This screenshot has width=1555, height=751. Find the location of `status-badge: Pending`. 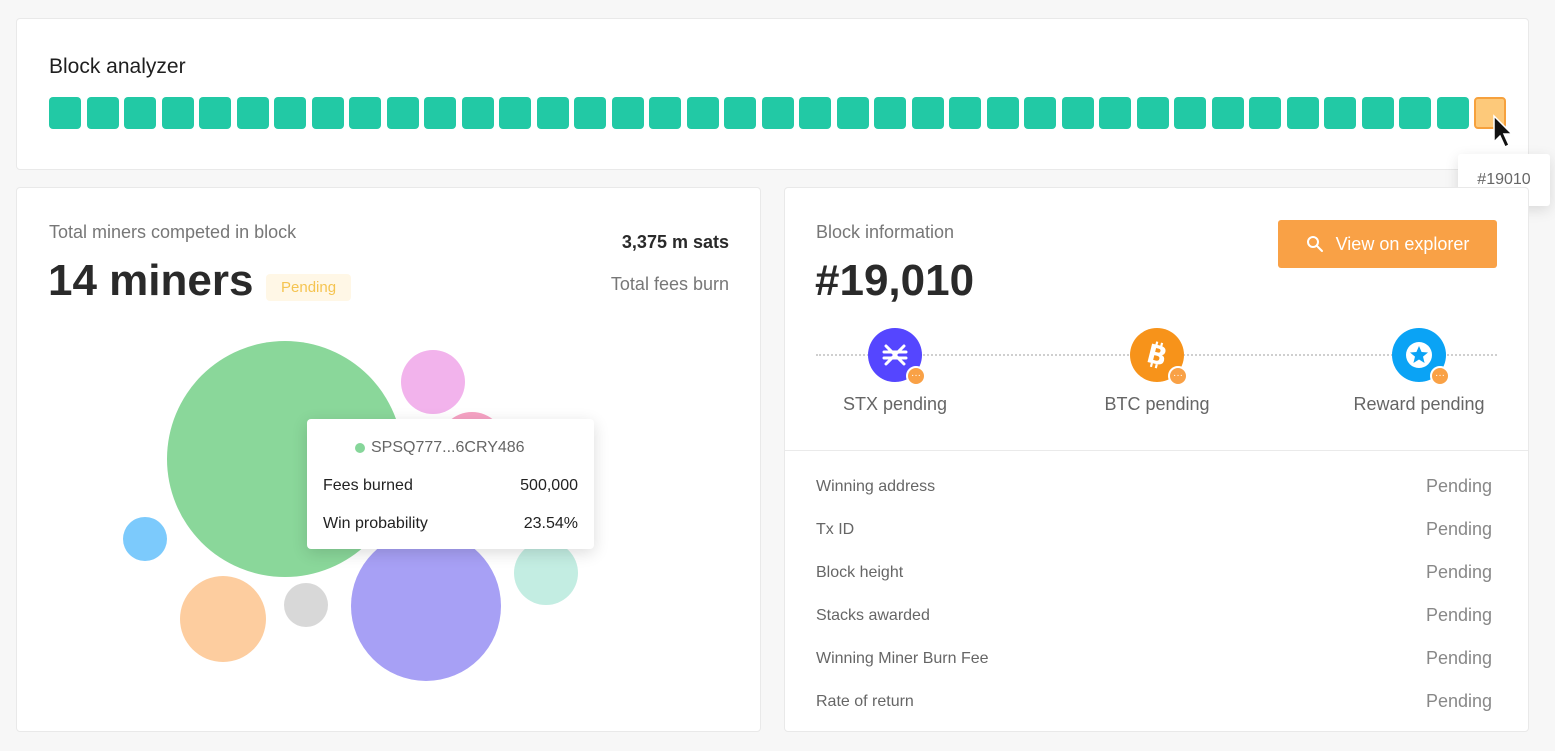

status-badge: Pending is located at coordinates (309, 287).